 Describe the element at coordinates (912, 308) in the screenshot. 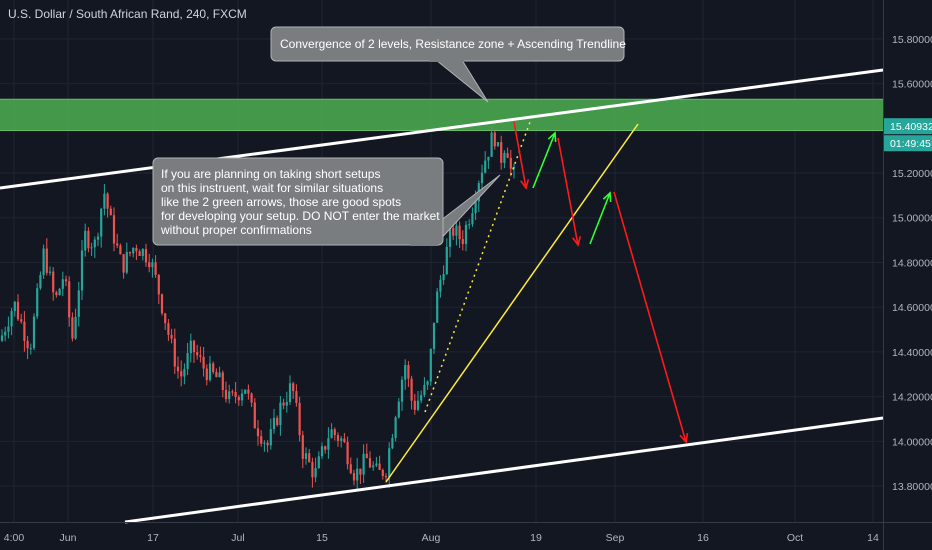

I see `price-tick-label: 14.60000` at that location.